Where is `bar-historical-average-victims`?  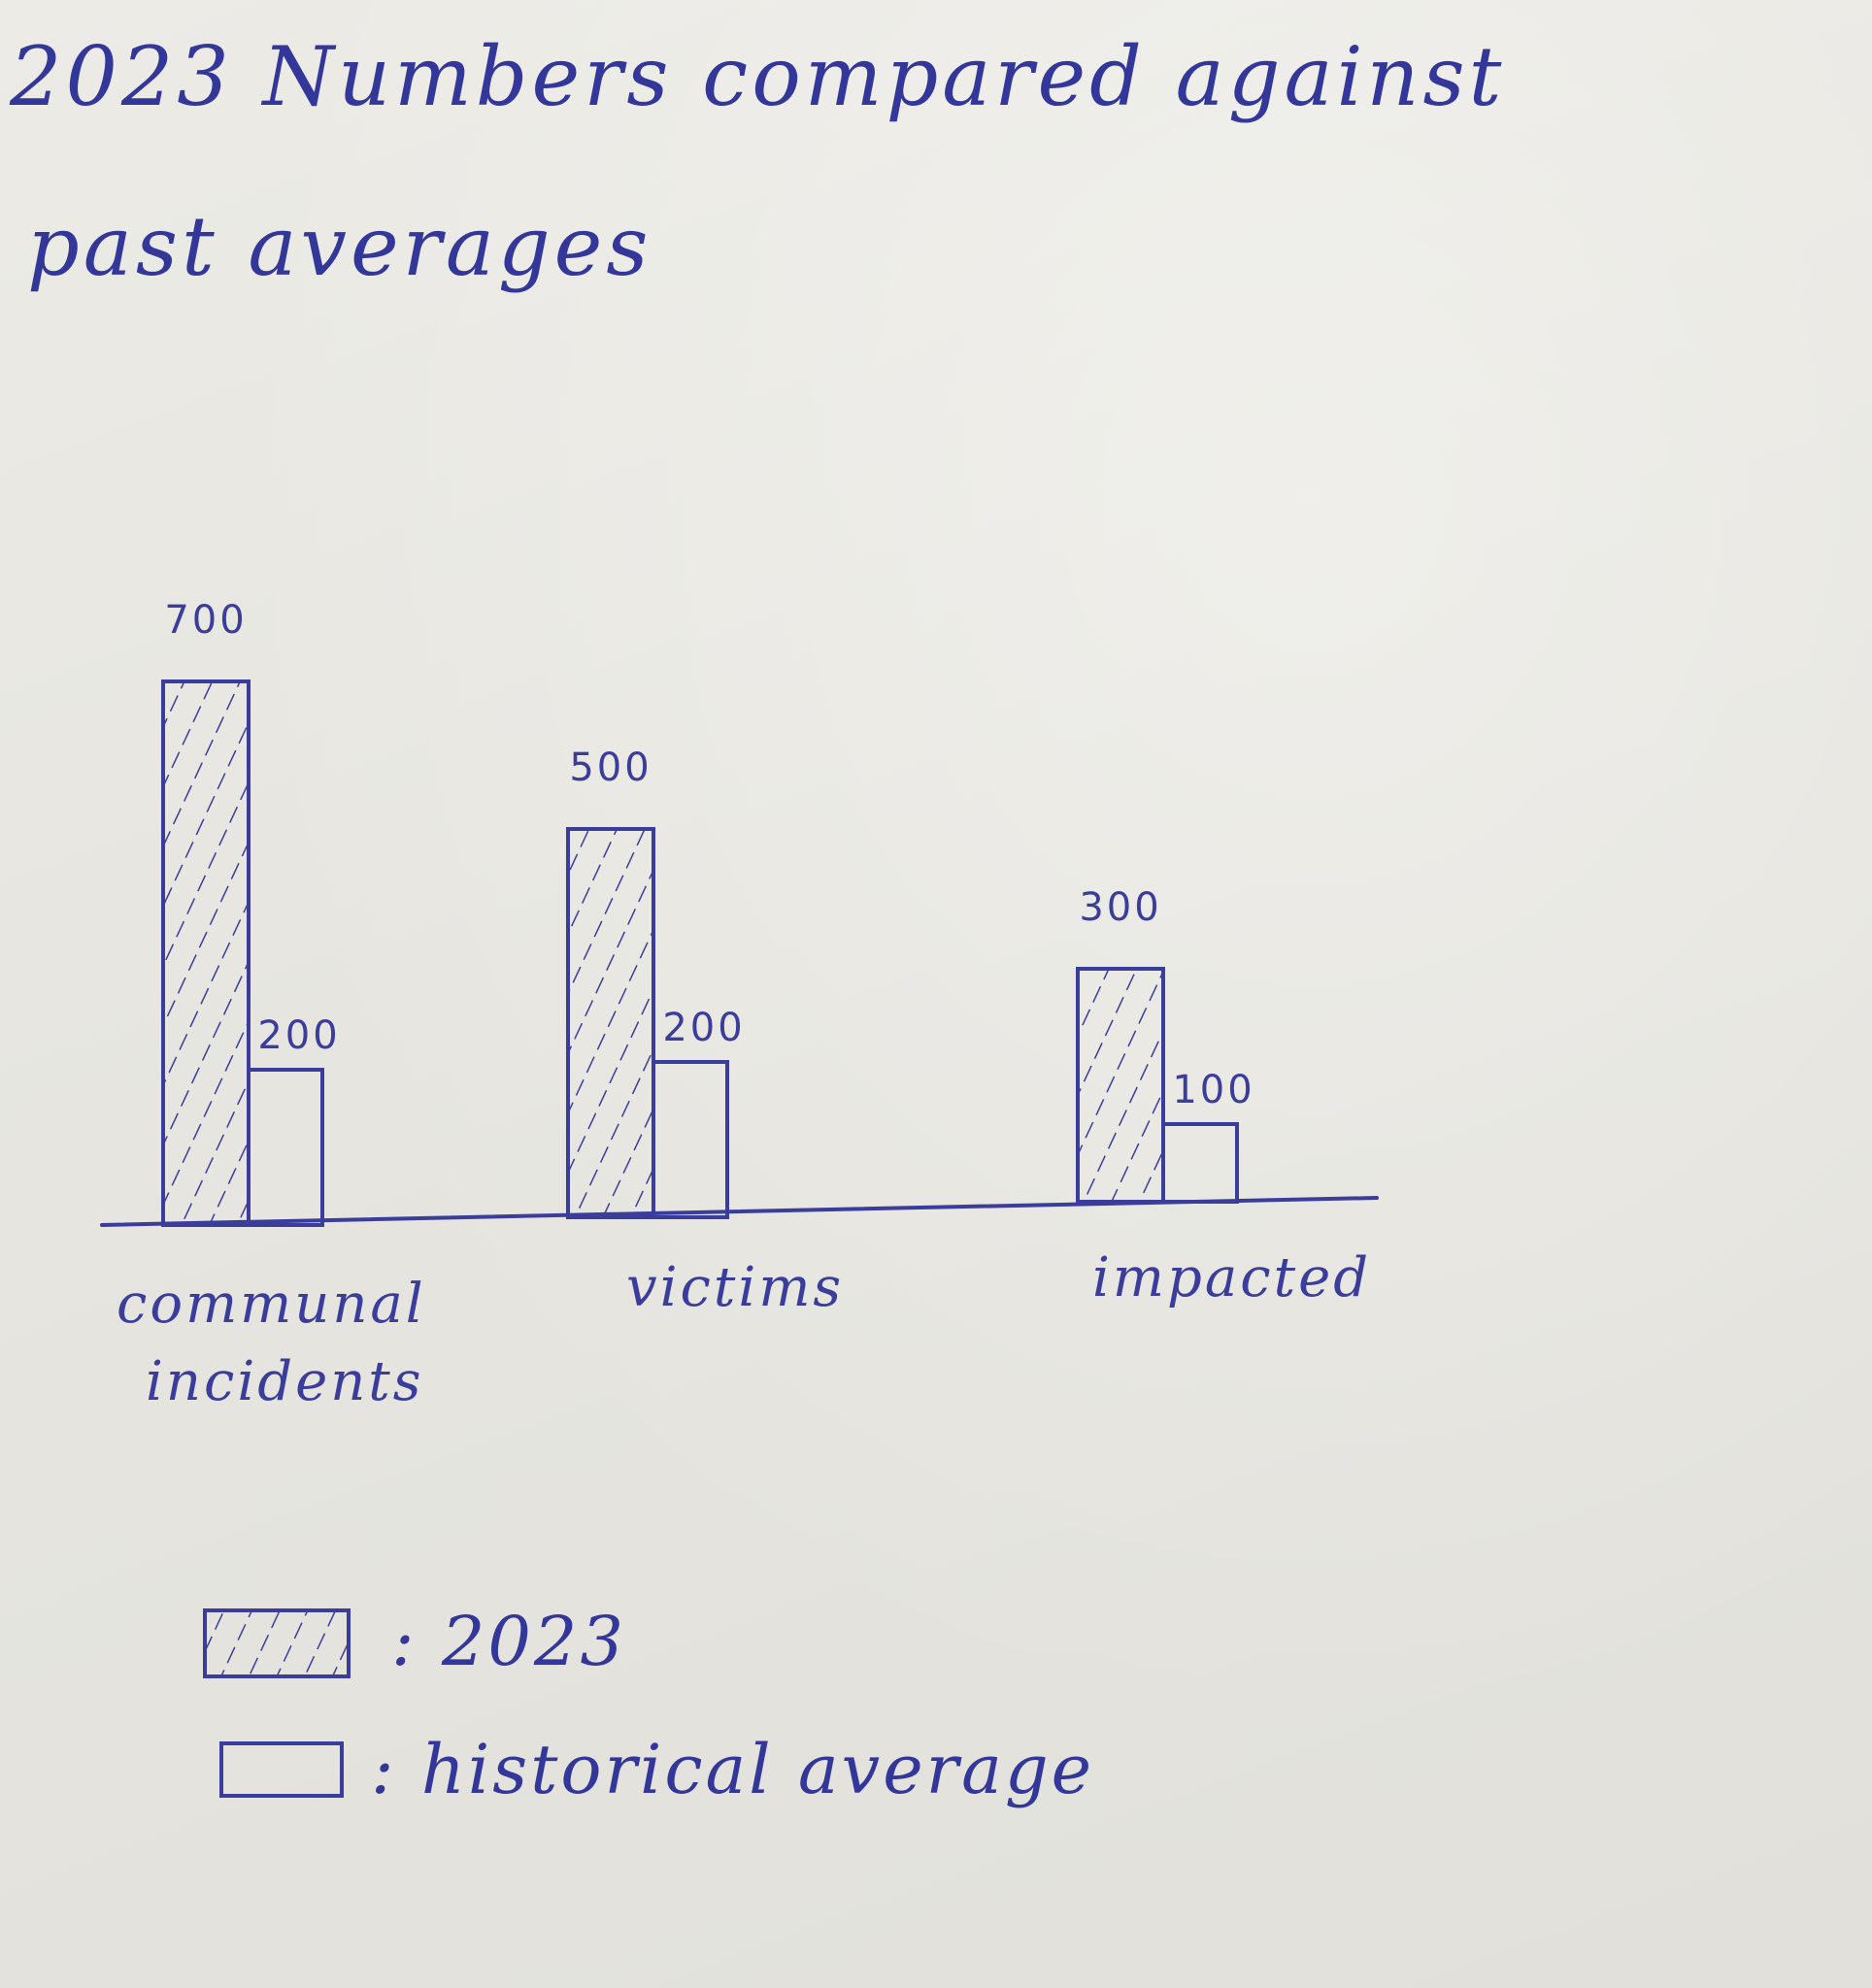 bar-historical-average-victims is located at coordinates (690, 1139).